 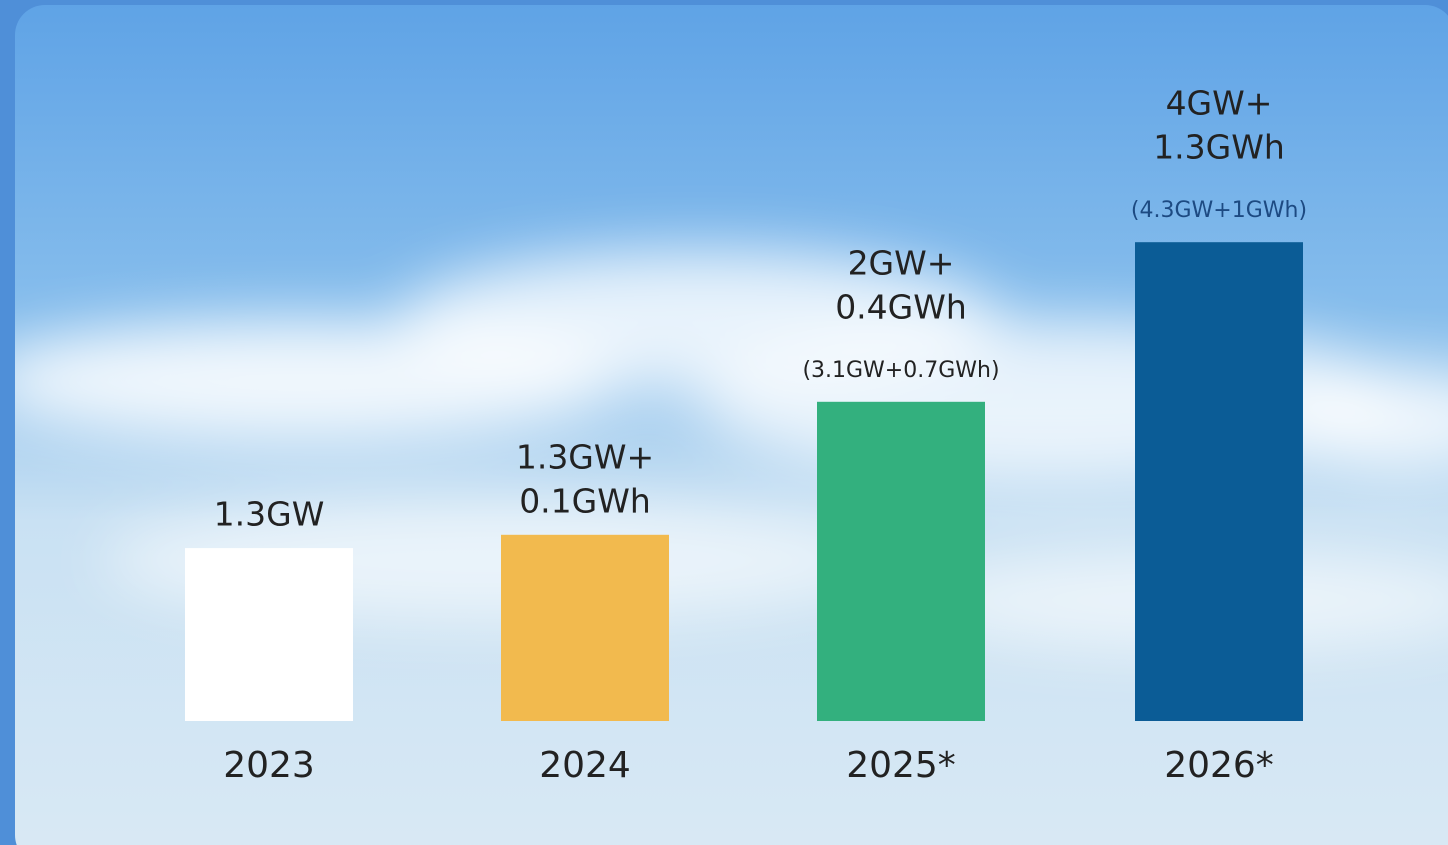 I want to click on annotation-line: 1.3GW+, so click(x=585, y=456).